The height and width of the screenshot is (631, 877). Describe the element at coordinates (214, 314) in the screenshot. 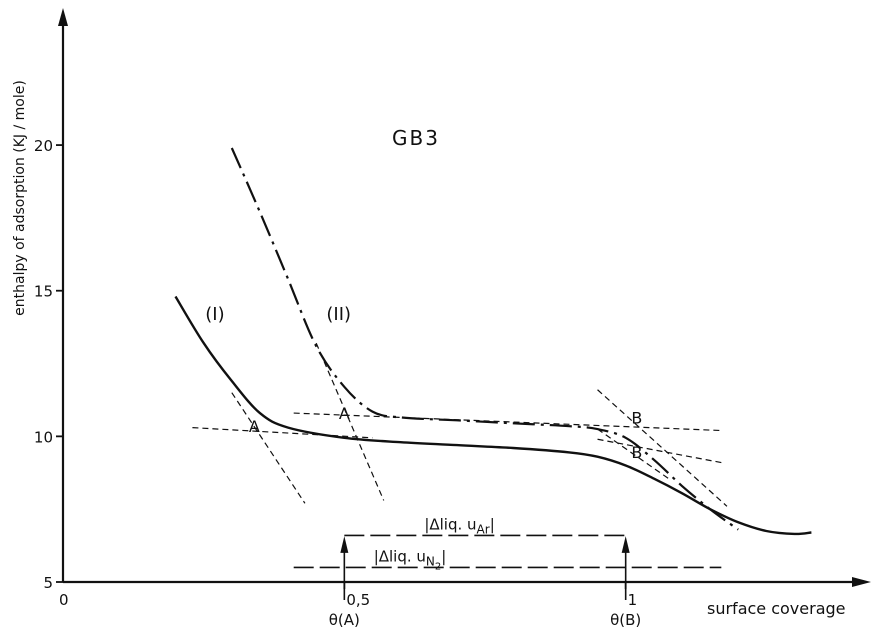

I see `curve-label: (I)` at that location.